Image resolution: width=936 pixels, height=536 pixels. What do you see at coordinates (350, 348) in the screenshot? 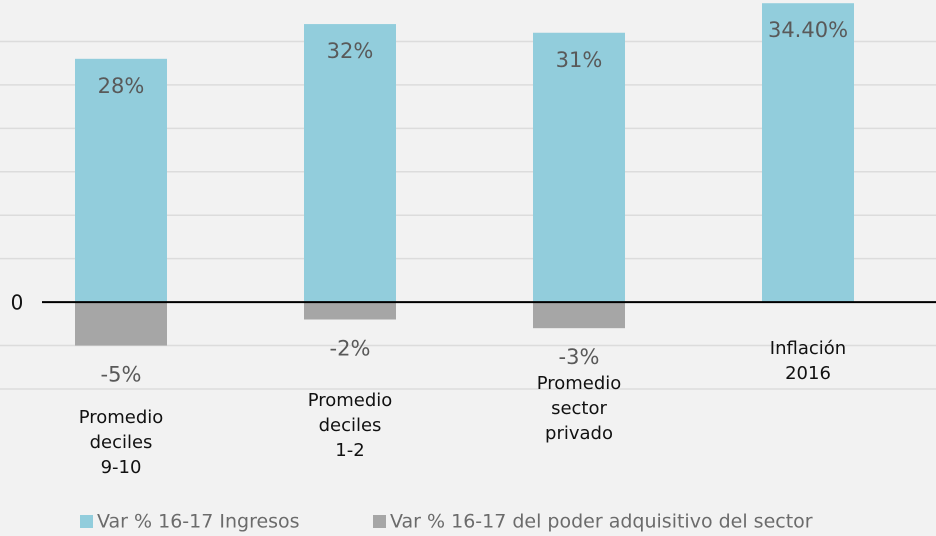
I see `data-label: -2%` at bounding box center [350, 348].